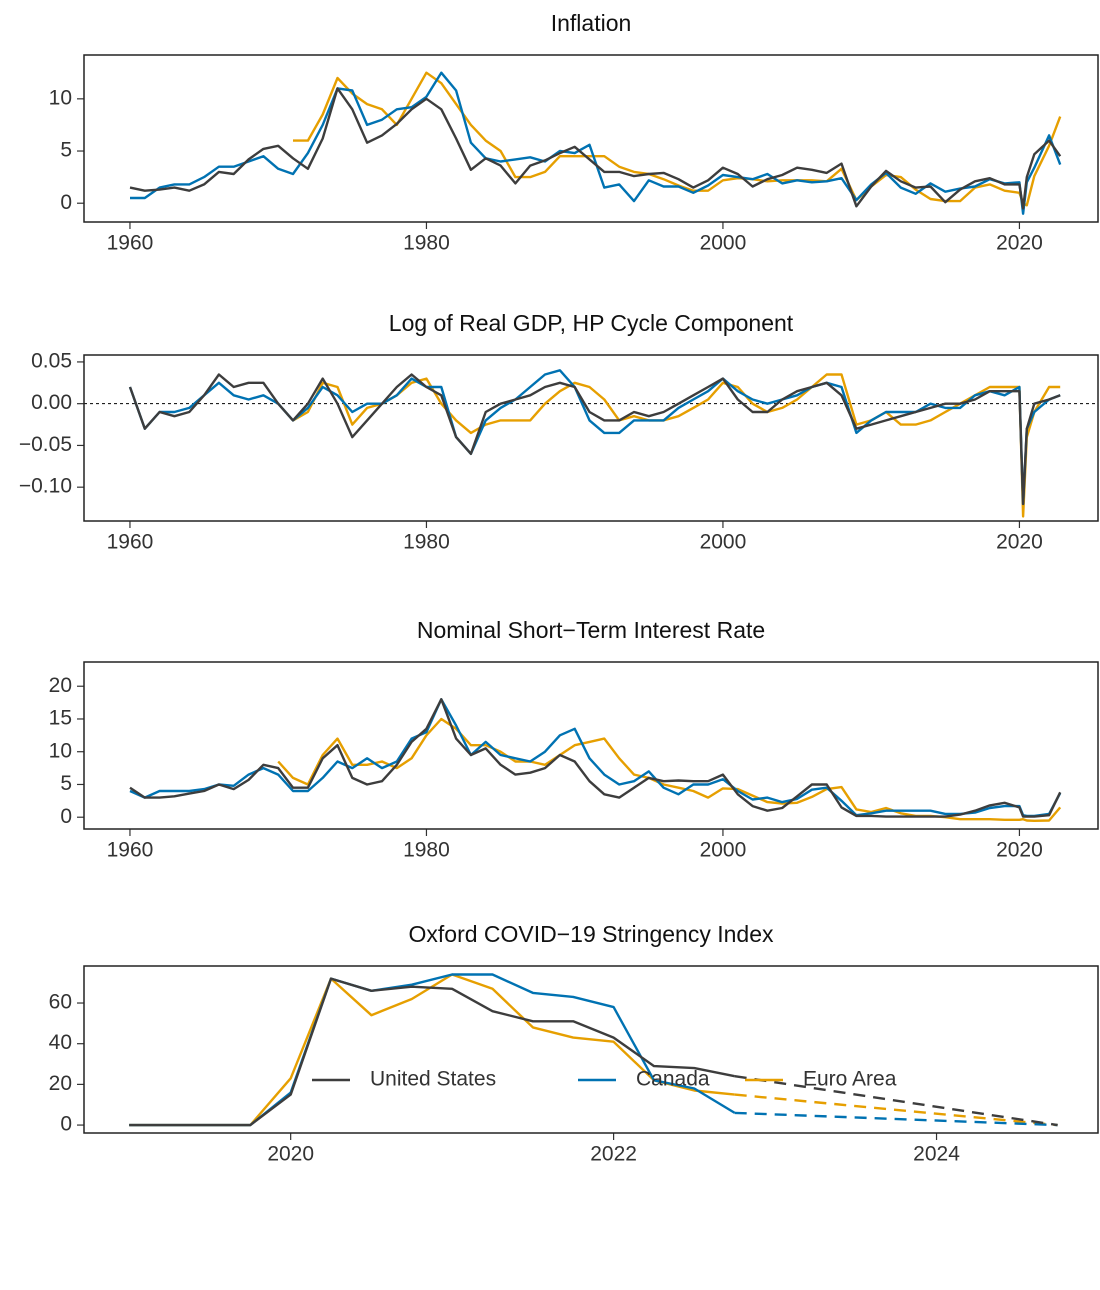 The height and width of the screenshot is (1290, 1100). What do you see at coordinates (51, 402) in the screenshot?
I see `y-tick-label: 0.00` at bounding box center [51, 402].